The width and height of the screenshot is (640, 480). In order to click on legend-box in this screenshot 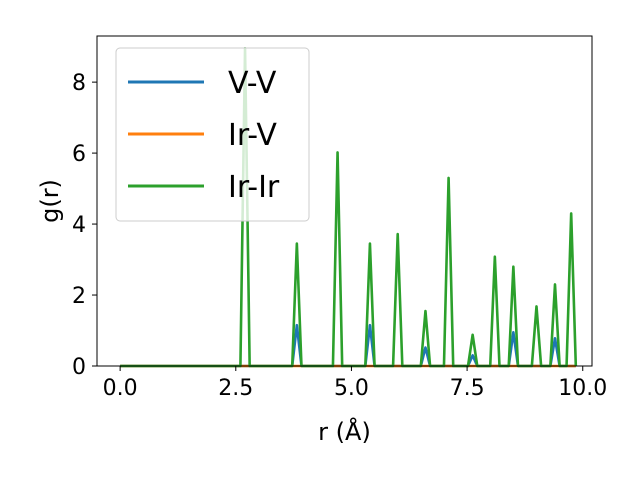, I will do `click(212, 134)`.